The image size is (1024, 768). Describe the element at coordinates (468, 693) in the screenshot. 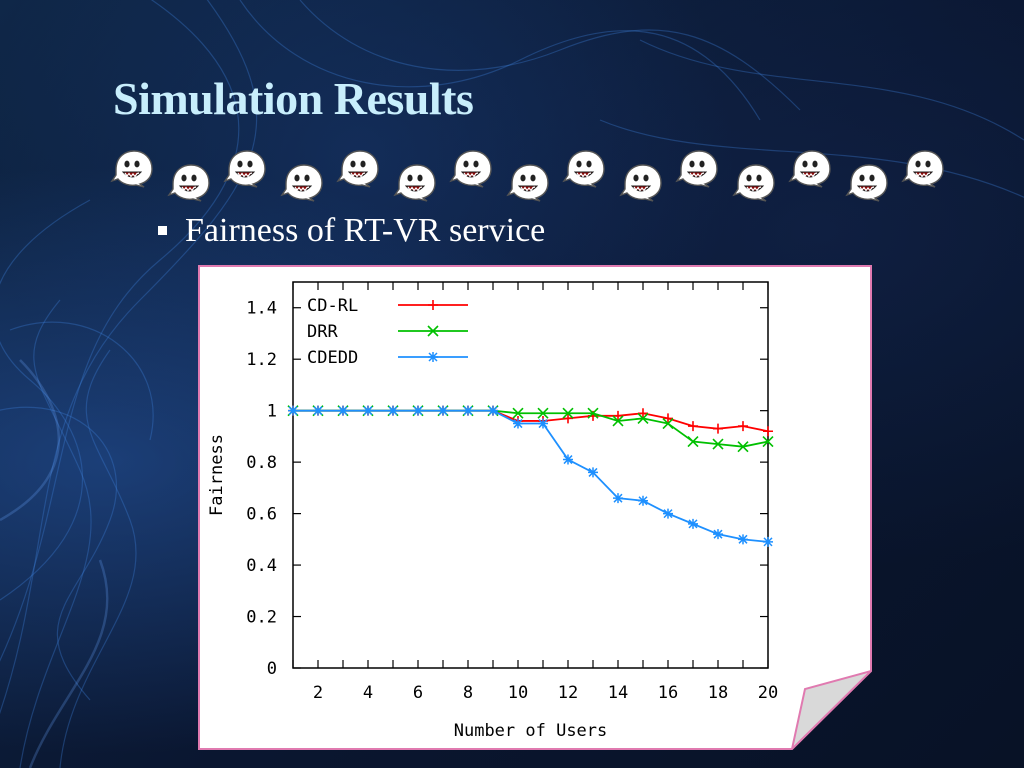

I see `x-tick-label: 8` at that location.